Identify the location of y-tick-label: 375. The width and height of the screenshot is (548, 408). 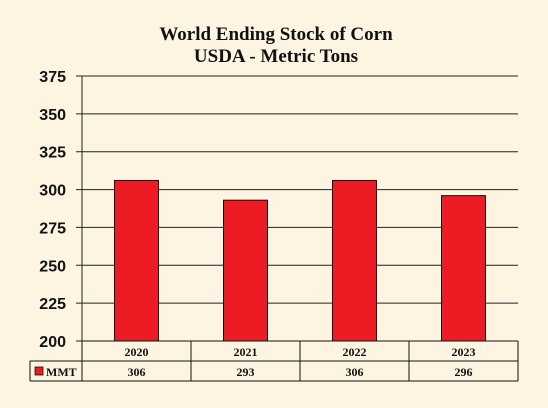
(52, 77).